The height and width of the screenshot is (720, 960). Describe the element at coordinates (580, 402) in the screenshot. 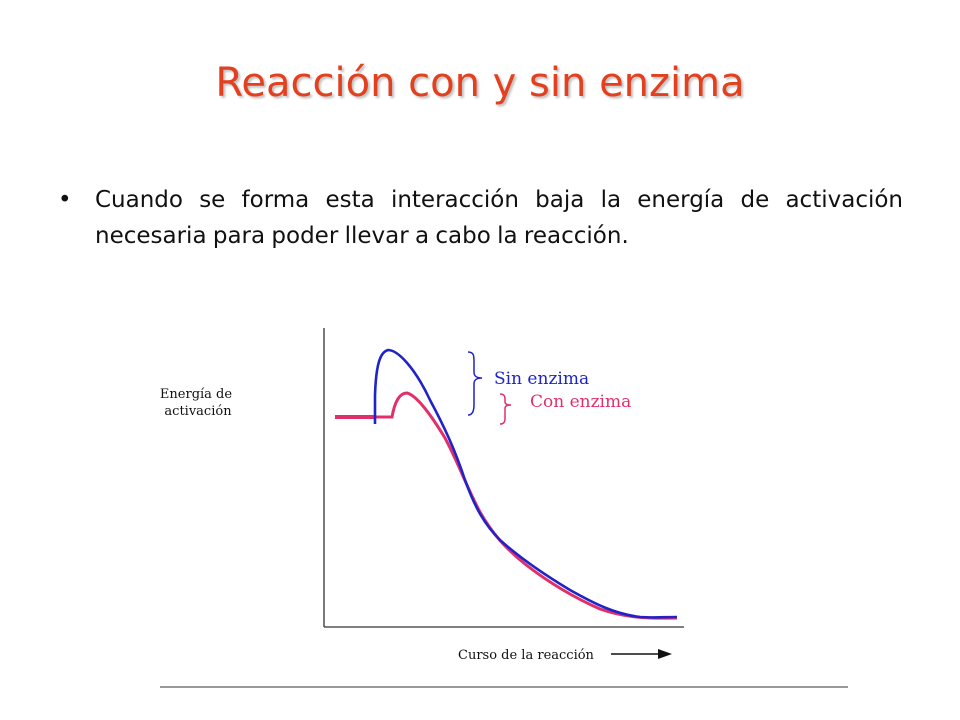

I see `label-con-enzima: Con enzima` at that location.